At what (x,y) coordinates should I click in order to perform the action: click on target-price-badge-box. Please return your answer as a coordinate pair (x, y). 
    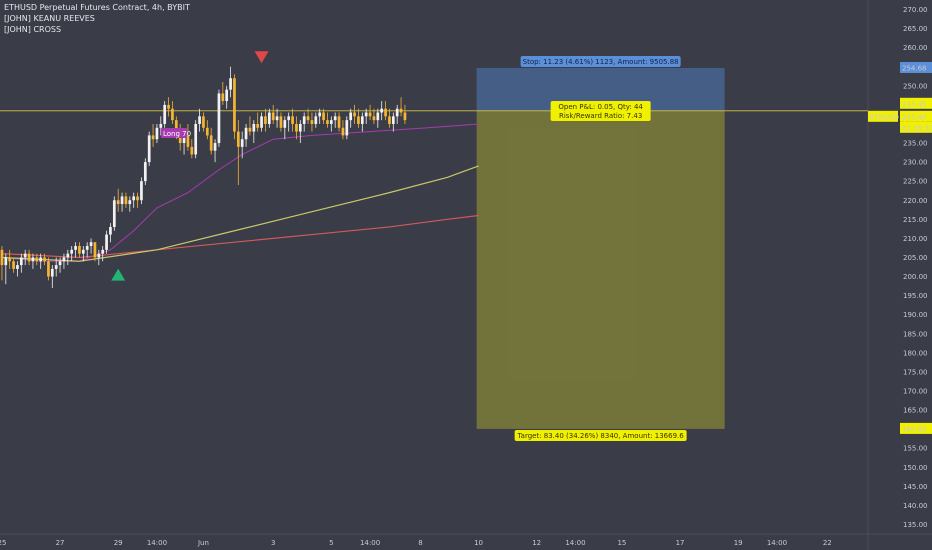
    Looking at the image, I should click on (916, 428).